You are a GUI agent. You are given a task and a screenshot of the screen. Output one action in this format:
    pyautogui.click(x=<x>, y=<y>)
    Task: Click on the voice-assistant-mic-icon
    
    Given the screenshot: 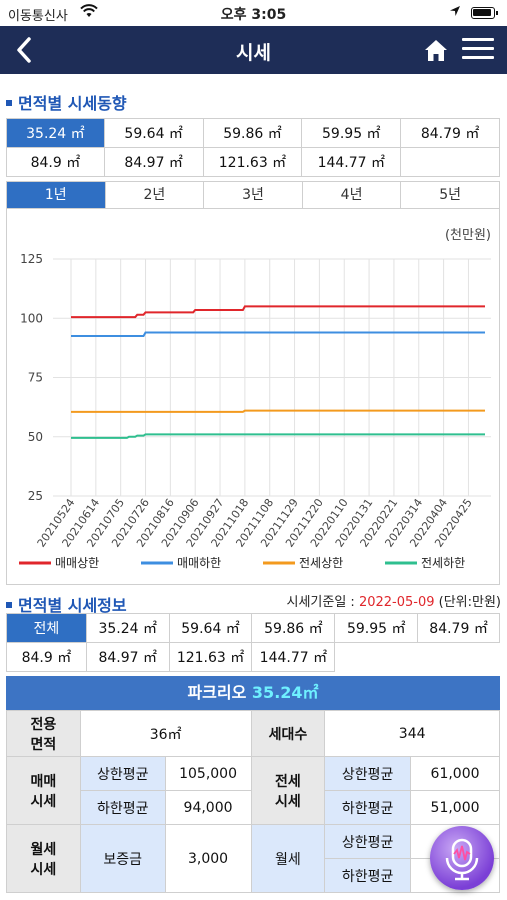 What is the action you would take?
    pyautogui.click(x=462, y=858)
    